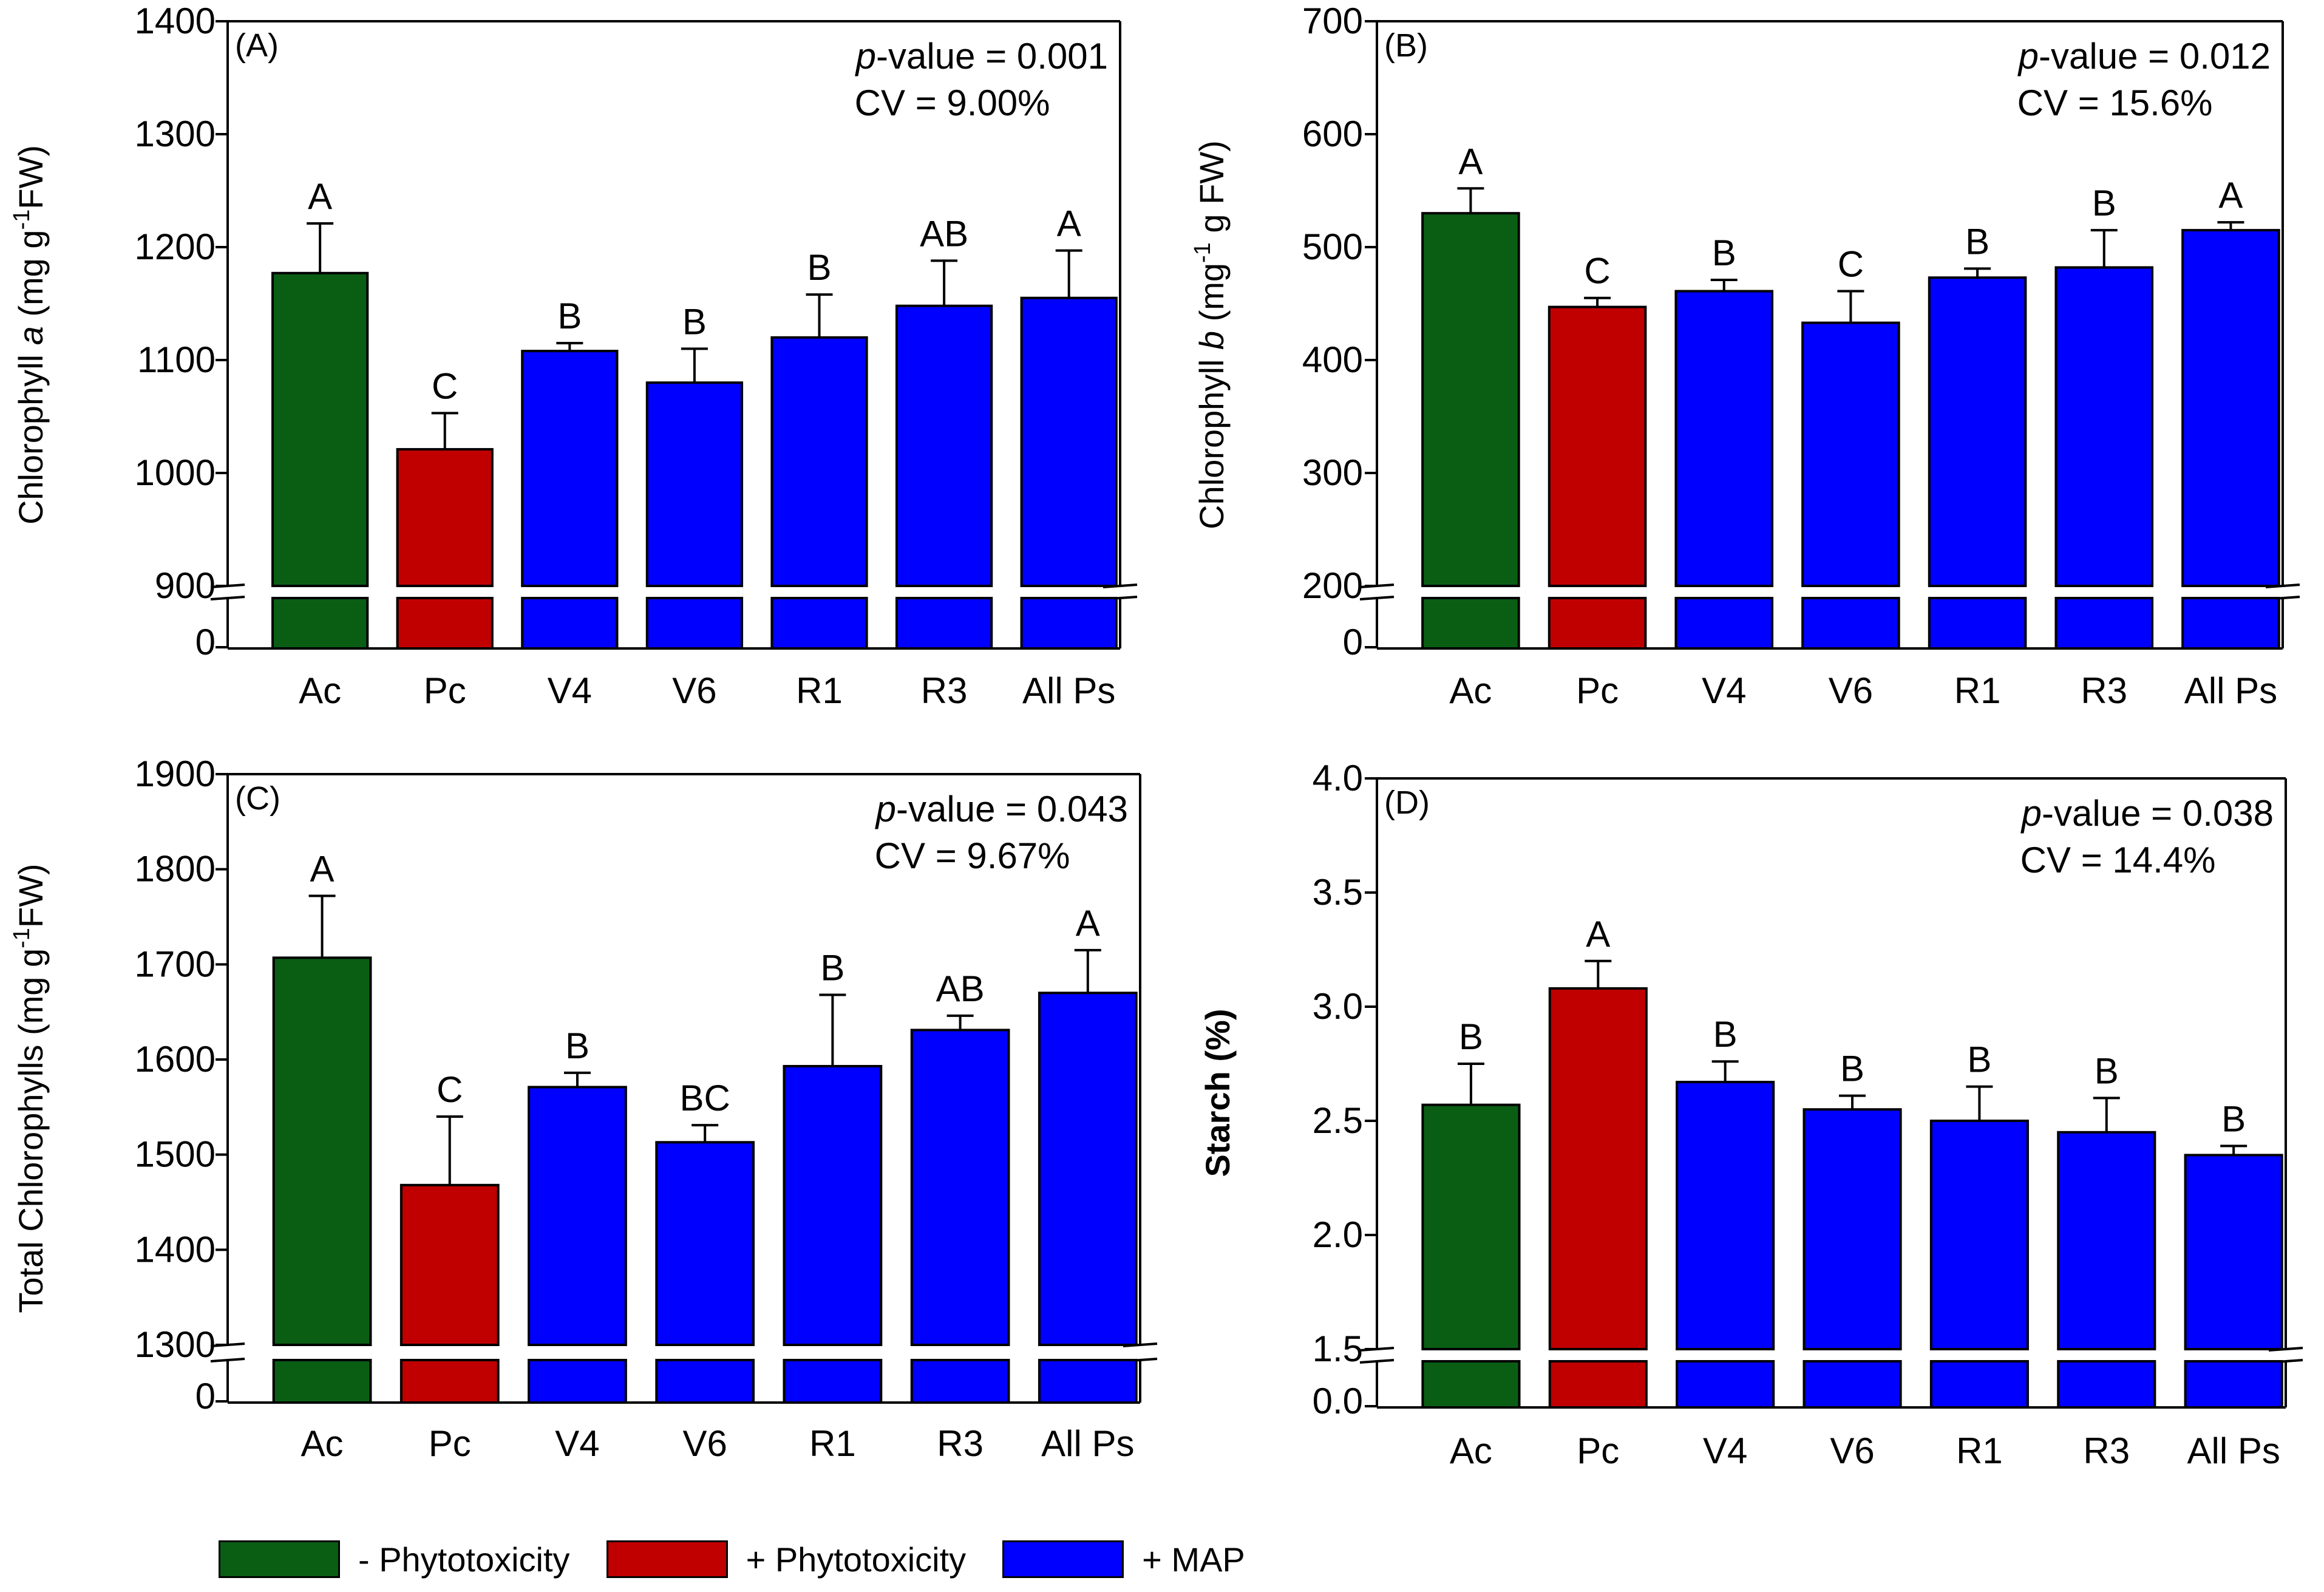  I want to click on legend-item-phyto-pos: + Phytotoxicity, so click(786, 1560).